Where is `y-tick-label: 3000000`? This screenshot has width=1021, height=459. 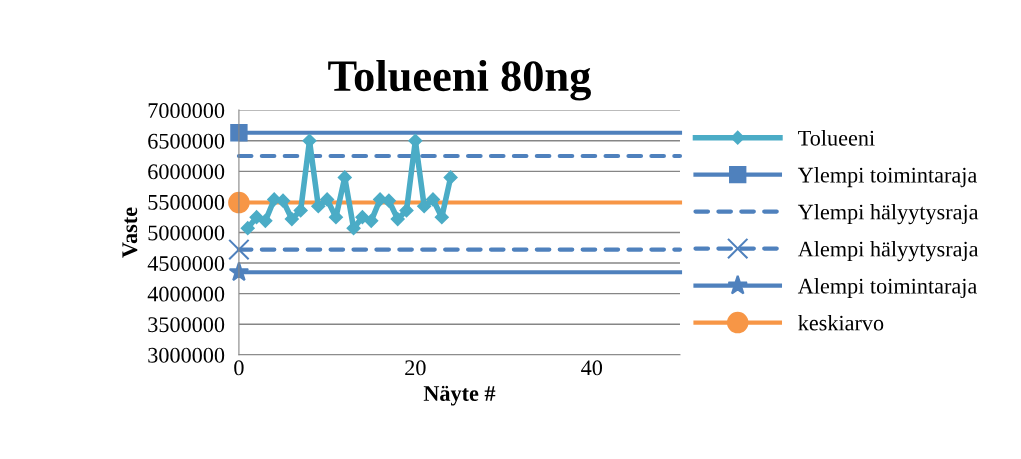
y-tick-label: 3000000 is located at coordinates (186, 355).